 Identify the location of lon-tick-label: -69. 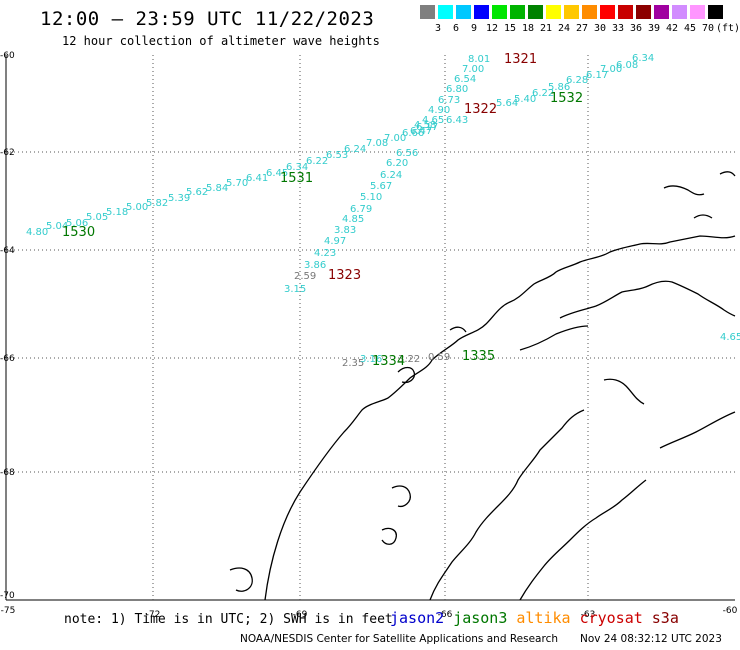
(300, 615).